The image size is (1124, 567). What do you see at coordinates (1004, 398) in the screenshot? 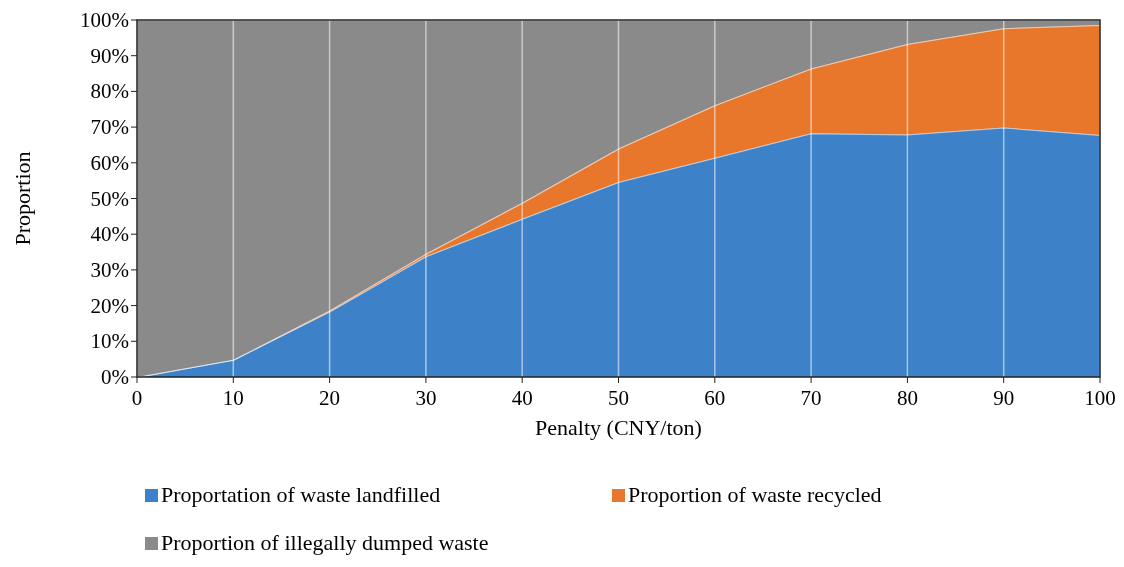
I see `x-tick-label: 90` at bounding box center [1004, 398].